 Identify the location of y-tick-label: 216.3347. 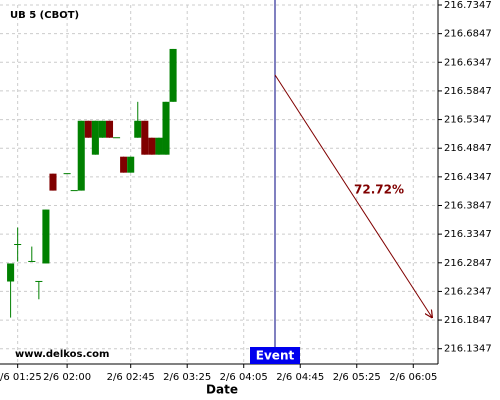
(468, 234).